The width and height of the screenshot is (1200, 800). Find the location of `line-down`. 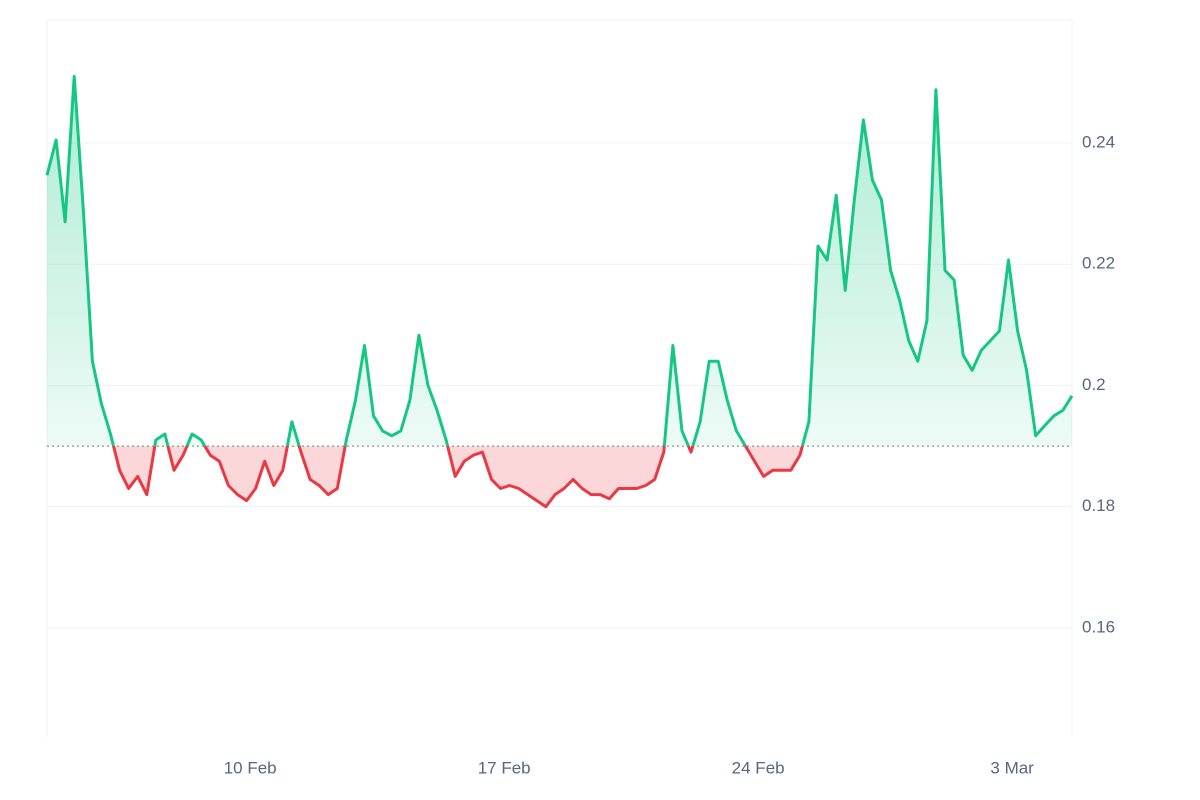

line-down is located at coordinates (457, 477).